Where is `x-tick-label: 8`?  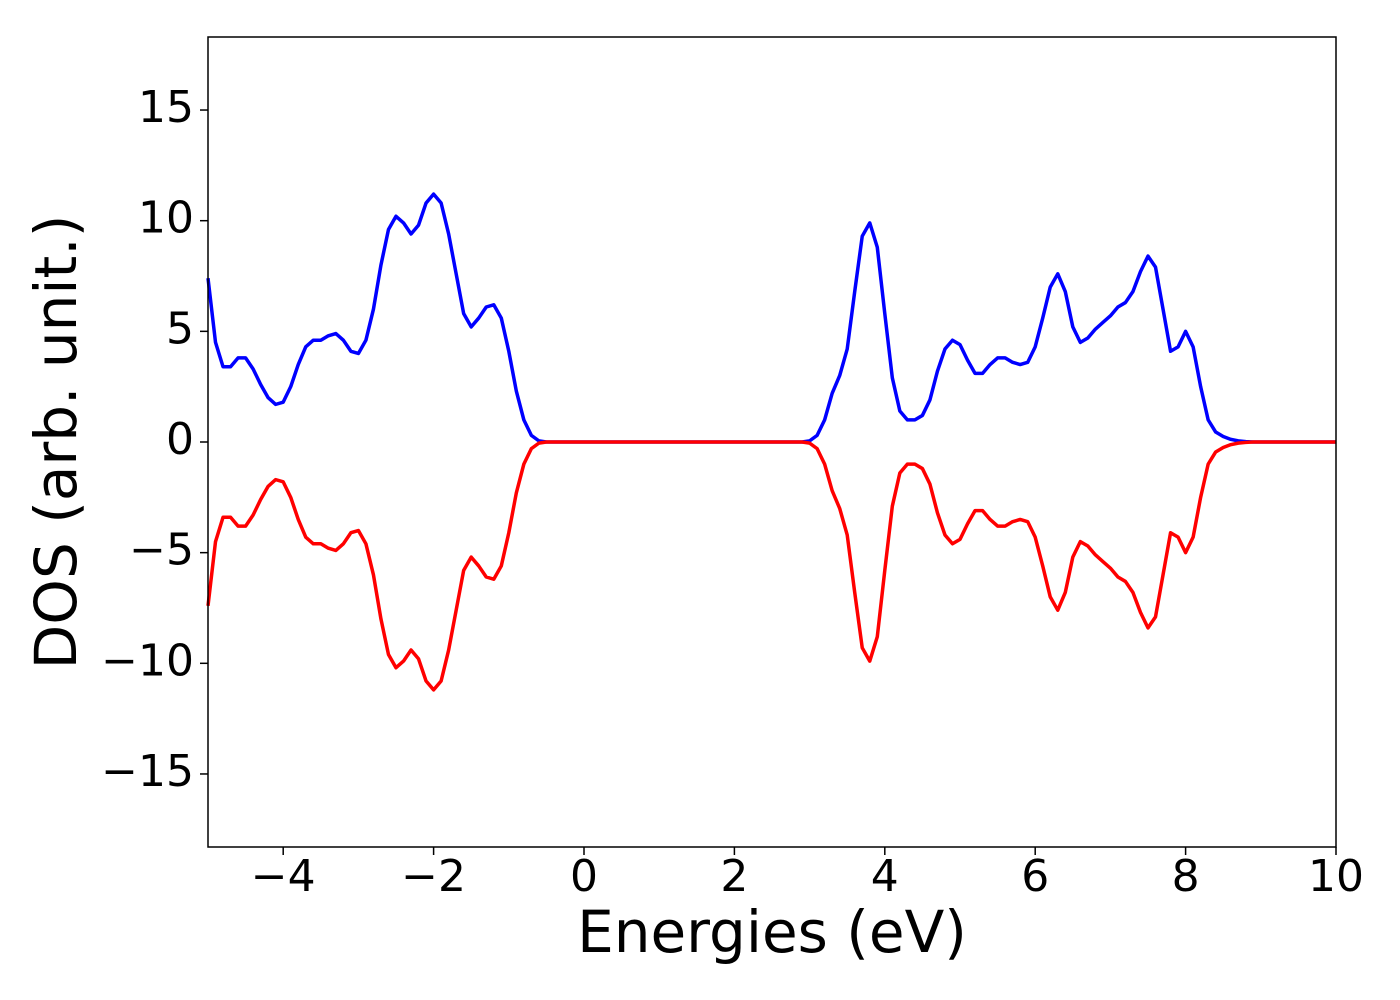
x-tick-label: 8 is located at coordinates (1186, 876).